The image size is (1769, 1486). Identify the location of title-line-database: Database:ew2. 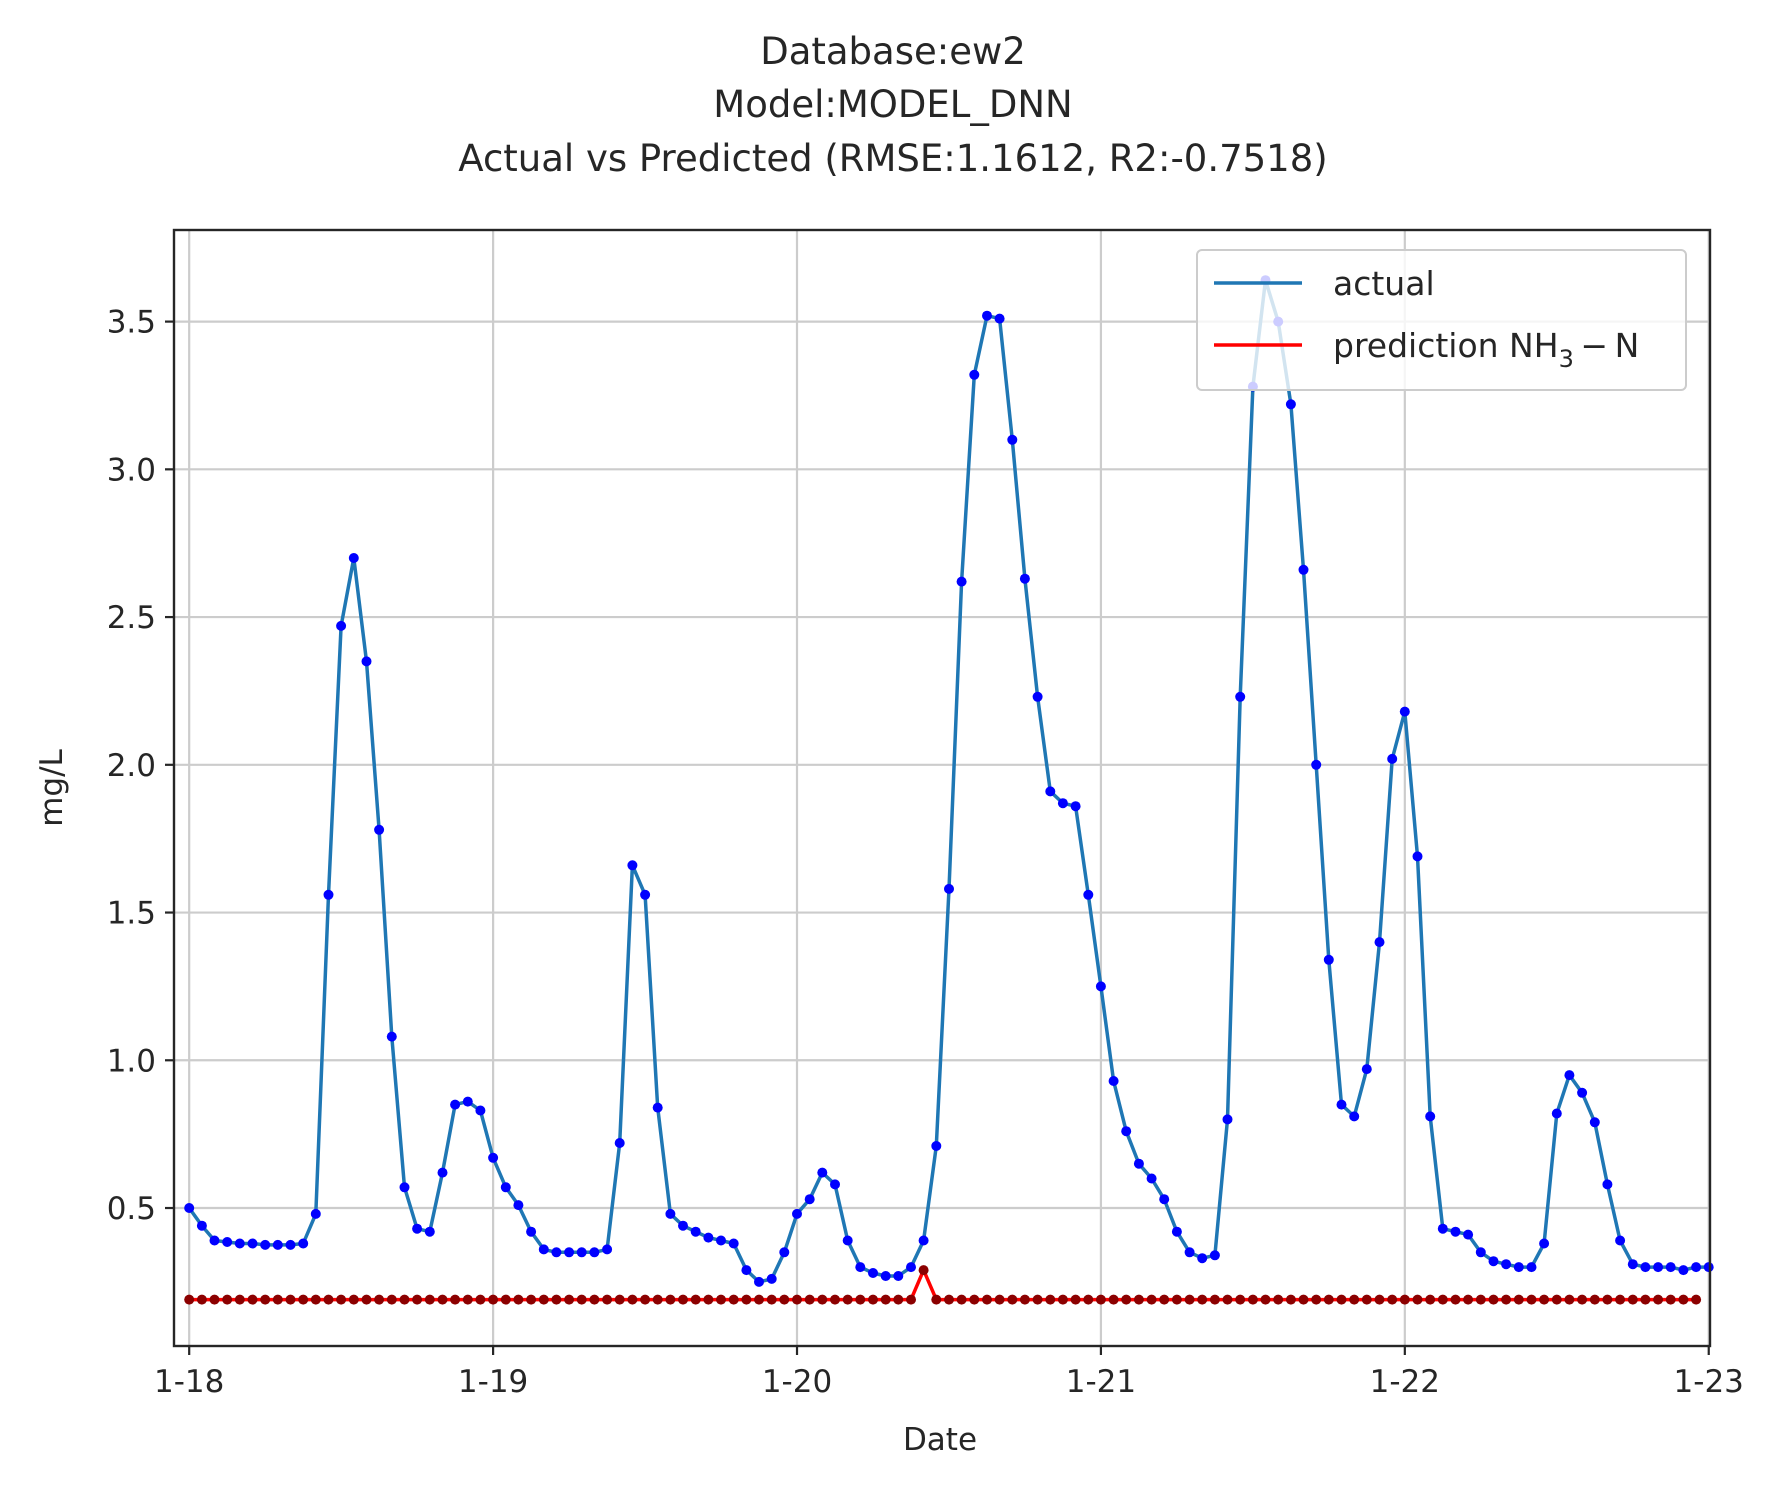
(893, 51).